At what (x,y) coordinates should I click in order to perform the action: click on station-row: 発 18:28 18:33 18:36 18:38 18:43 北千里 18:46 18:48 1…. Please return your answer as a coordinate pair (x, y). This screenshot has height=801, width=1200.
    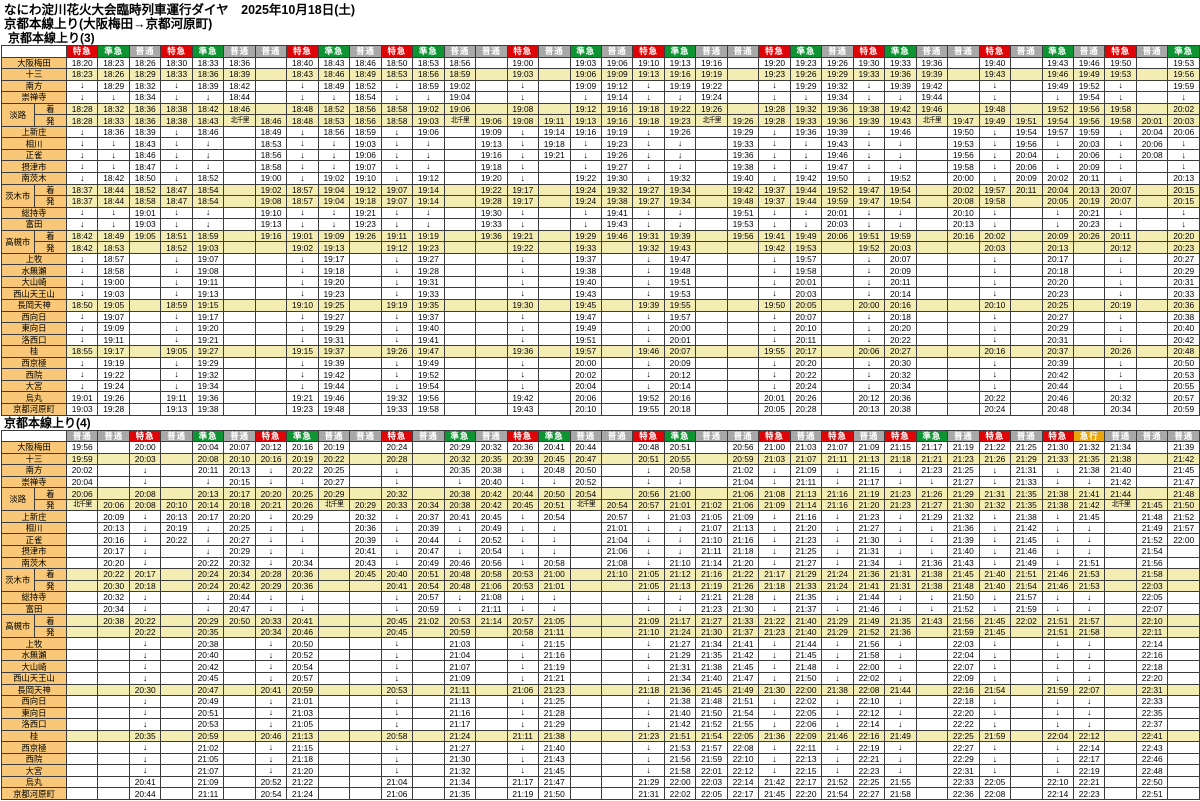
    Looking at the image, I should click on (601, 120).